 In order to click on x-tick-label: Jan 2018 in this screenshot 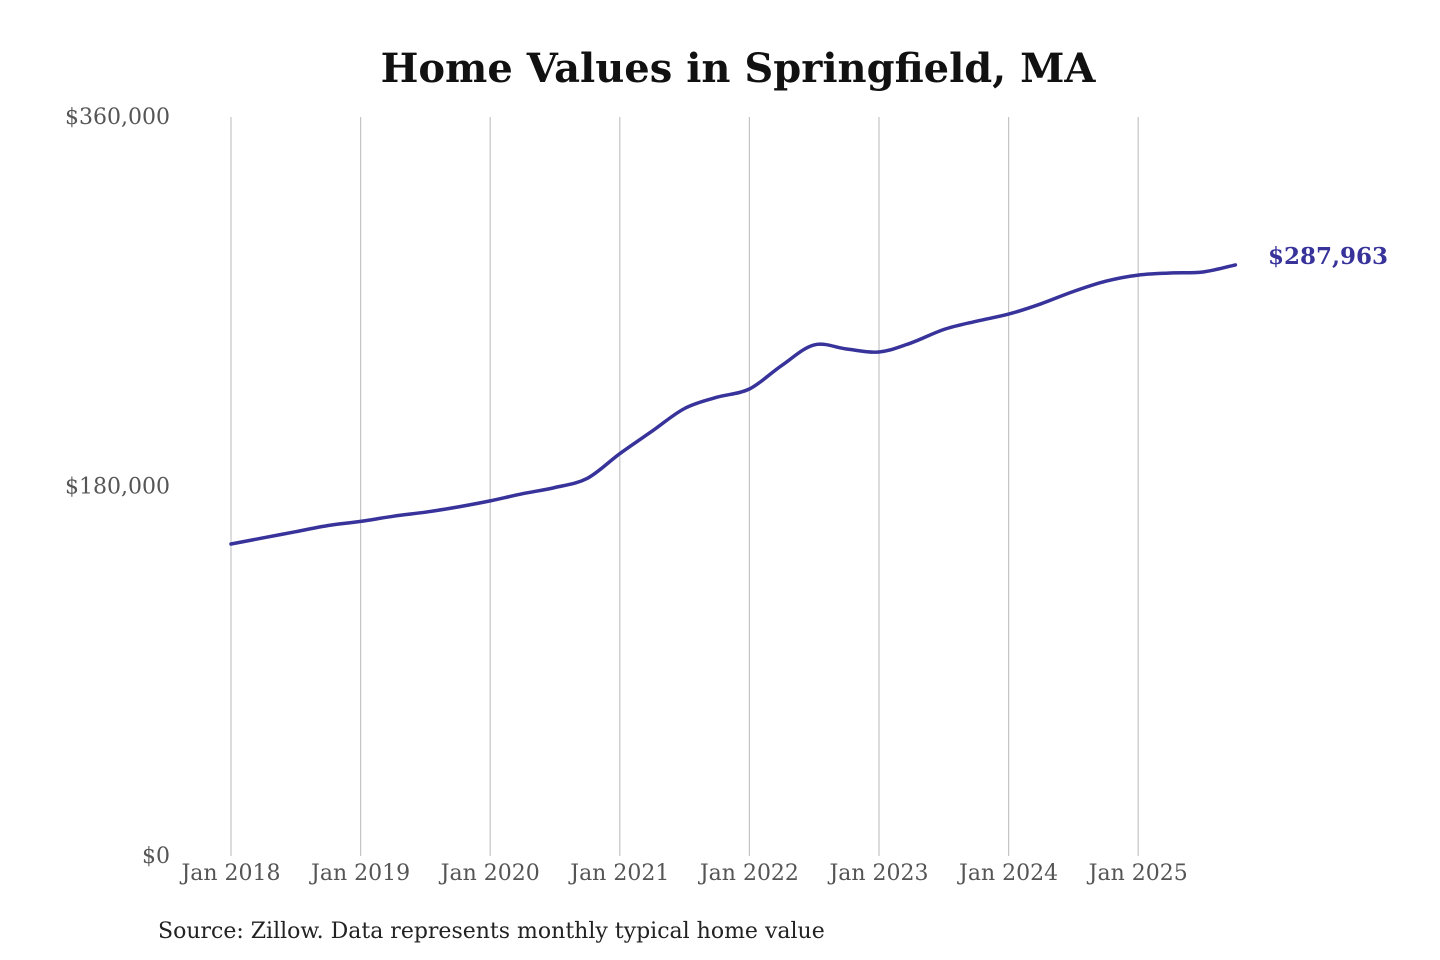, I will do `click(229, 873)`.